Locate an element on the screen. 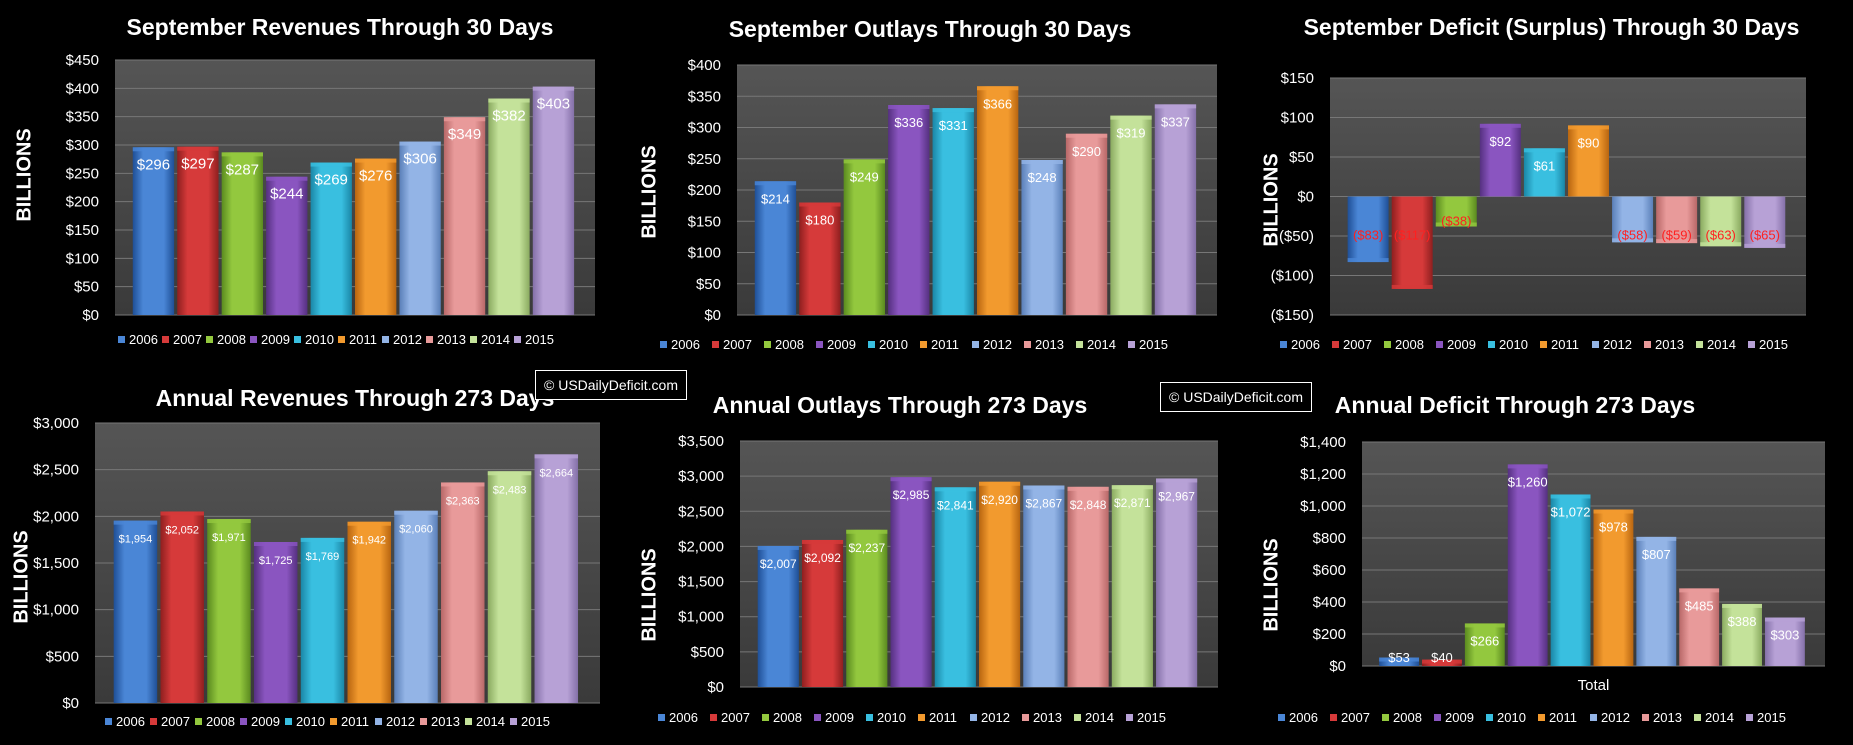  legend-entry-2009: 2009 is located at coordinates (265, 721).